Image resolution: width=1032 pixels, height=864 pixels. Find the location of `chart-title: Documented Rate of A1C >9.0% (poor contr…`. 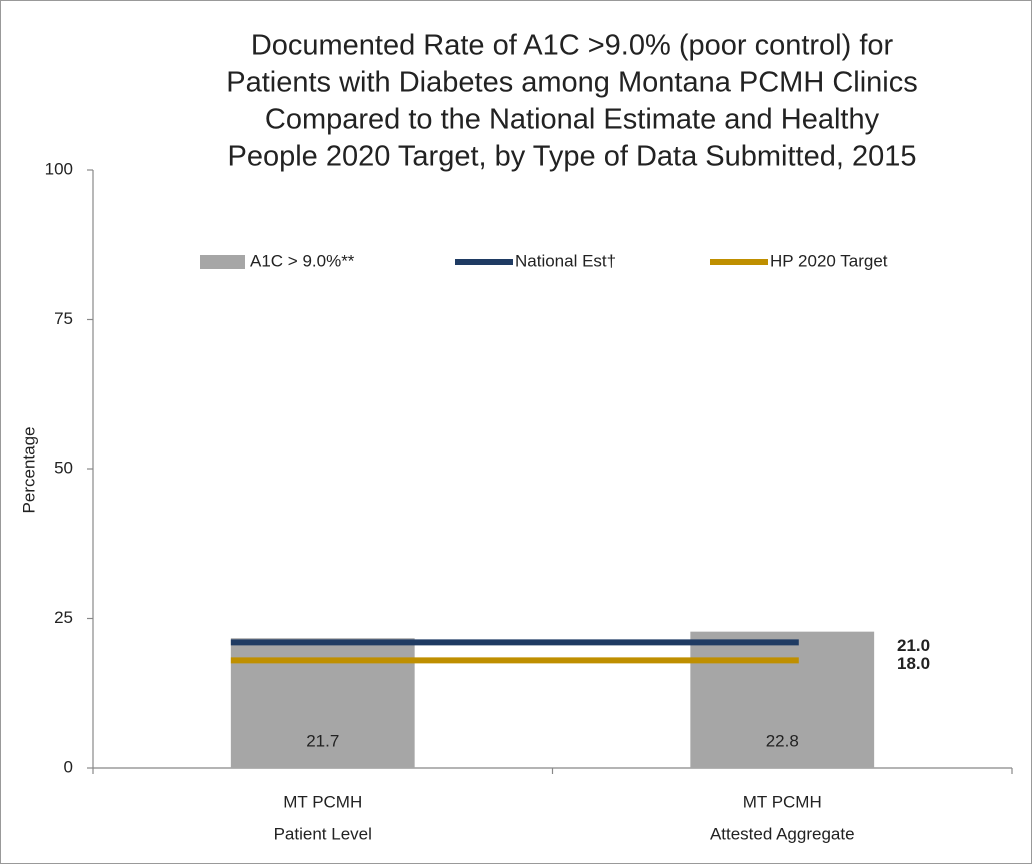

chart-title: Documented Rate of A1C >9.0% (poor contr… is located at coordinates (572, 46).